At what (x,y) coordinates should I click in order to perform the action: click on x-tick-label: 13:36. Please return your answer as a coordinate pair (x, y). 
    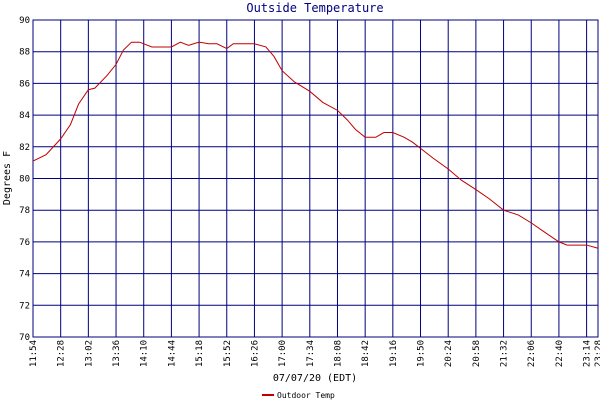
    Looking at the image, I should click on (117, 353).